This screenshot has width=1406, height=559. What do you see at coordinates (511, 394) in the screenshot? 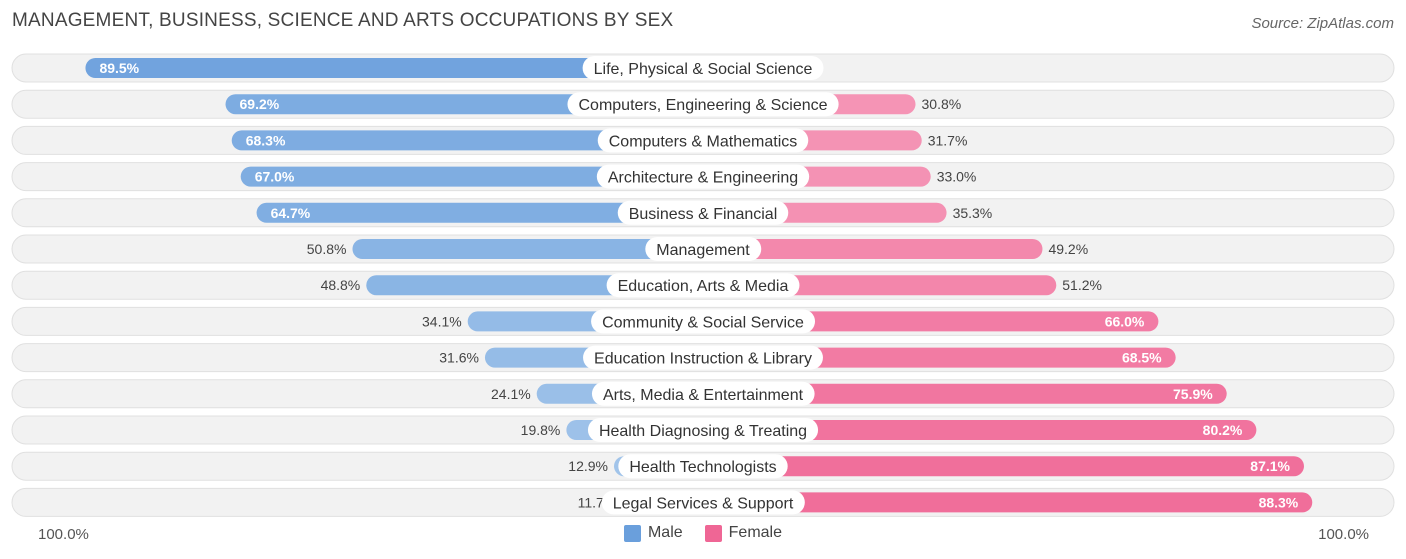
I see `male-value-label: 24.1%` at bounding box center [511, 394].